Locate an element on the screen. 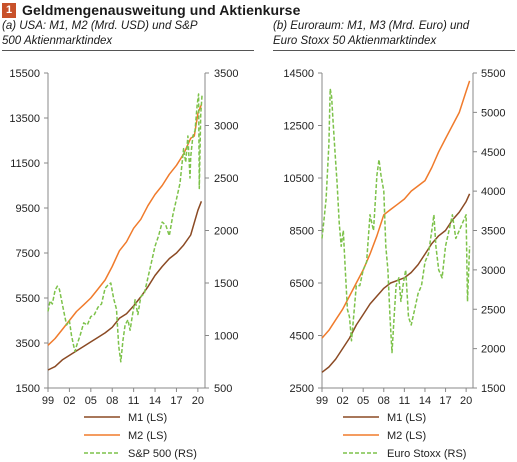  panel-b-divider is located at coordinates (394, 50).